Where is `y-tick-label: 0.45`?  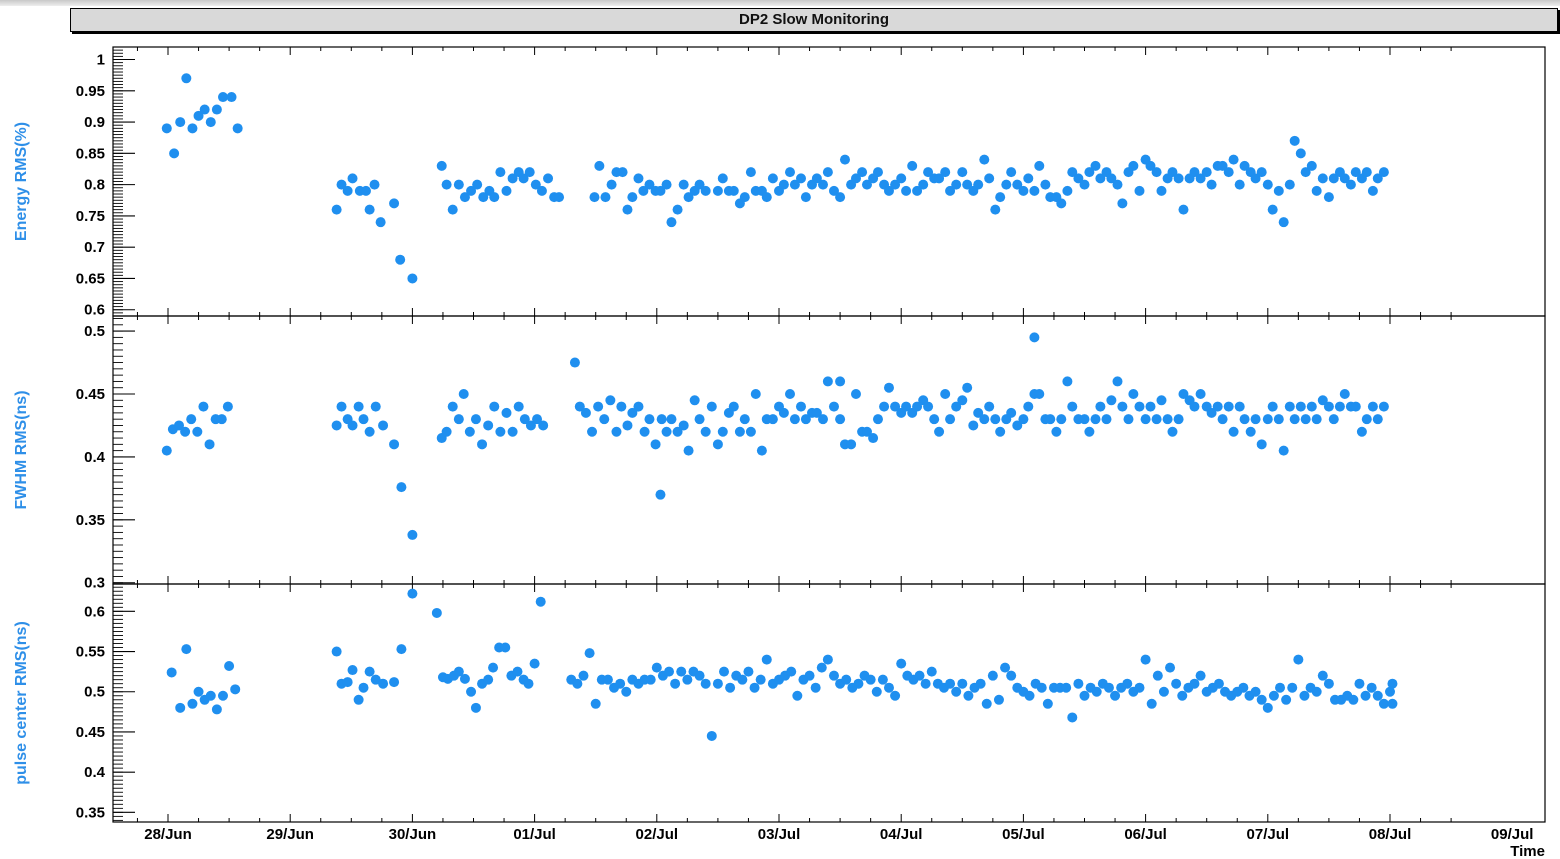
y-tick-label: 0.45 is located at coordinates (90, 394).